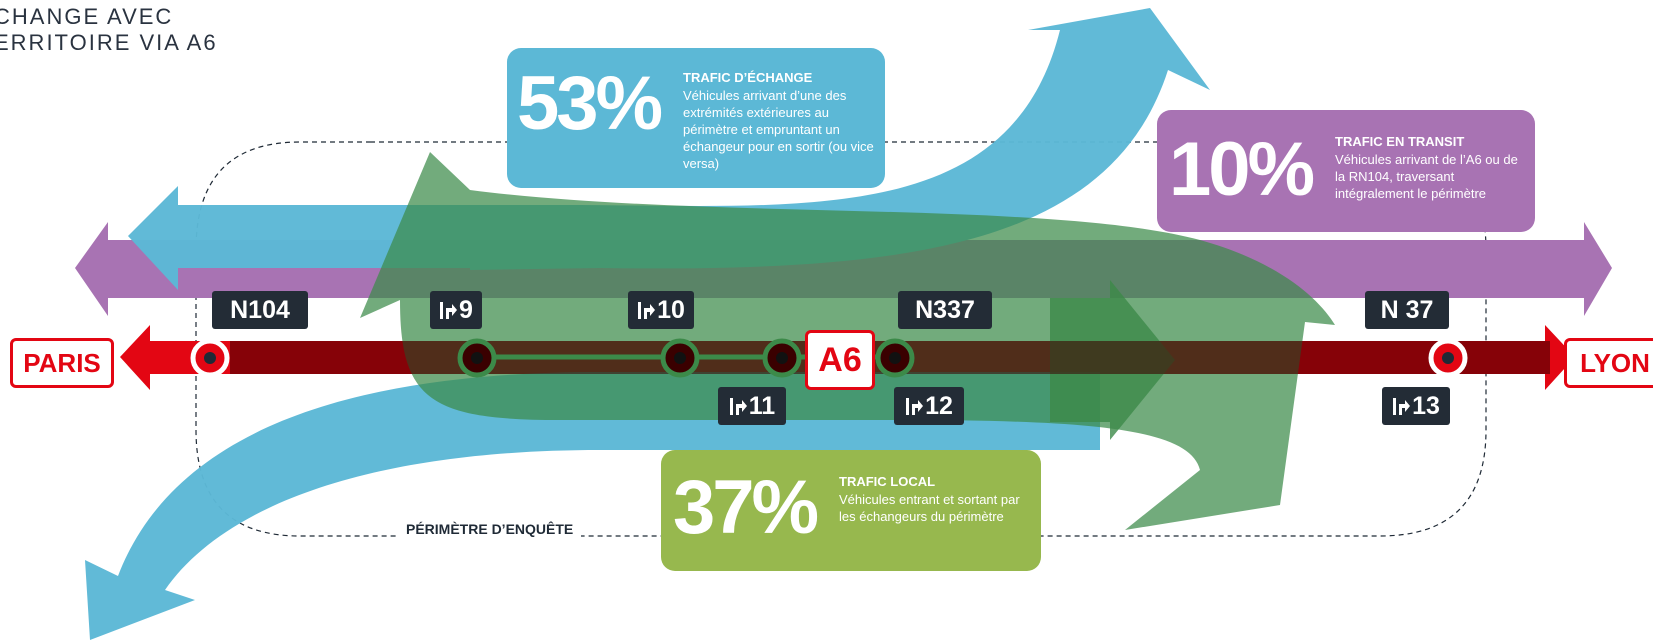 This screenshot has height=640, width=1653. Describe the element at coordinates (1608, 363) in the screenshot. I see `city-label-lyon: LYON` at that location.